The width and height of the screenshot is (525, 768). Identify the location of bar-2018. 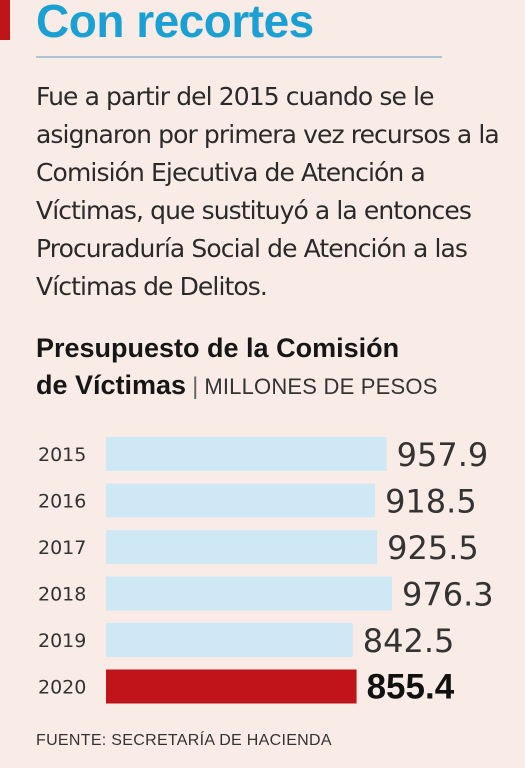
(249, 593).